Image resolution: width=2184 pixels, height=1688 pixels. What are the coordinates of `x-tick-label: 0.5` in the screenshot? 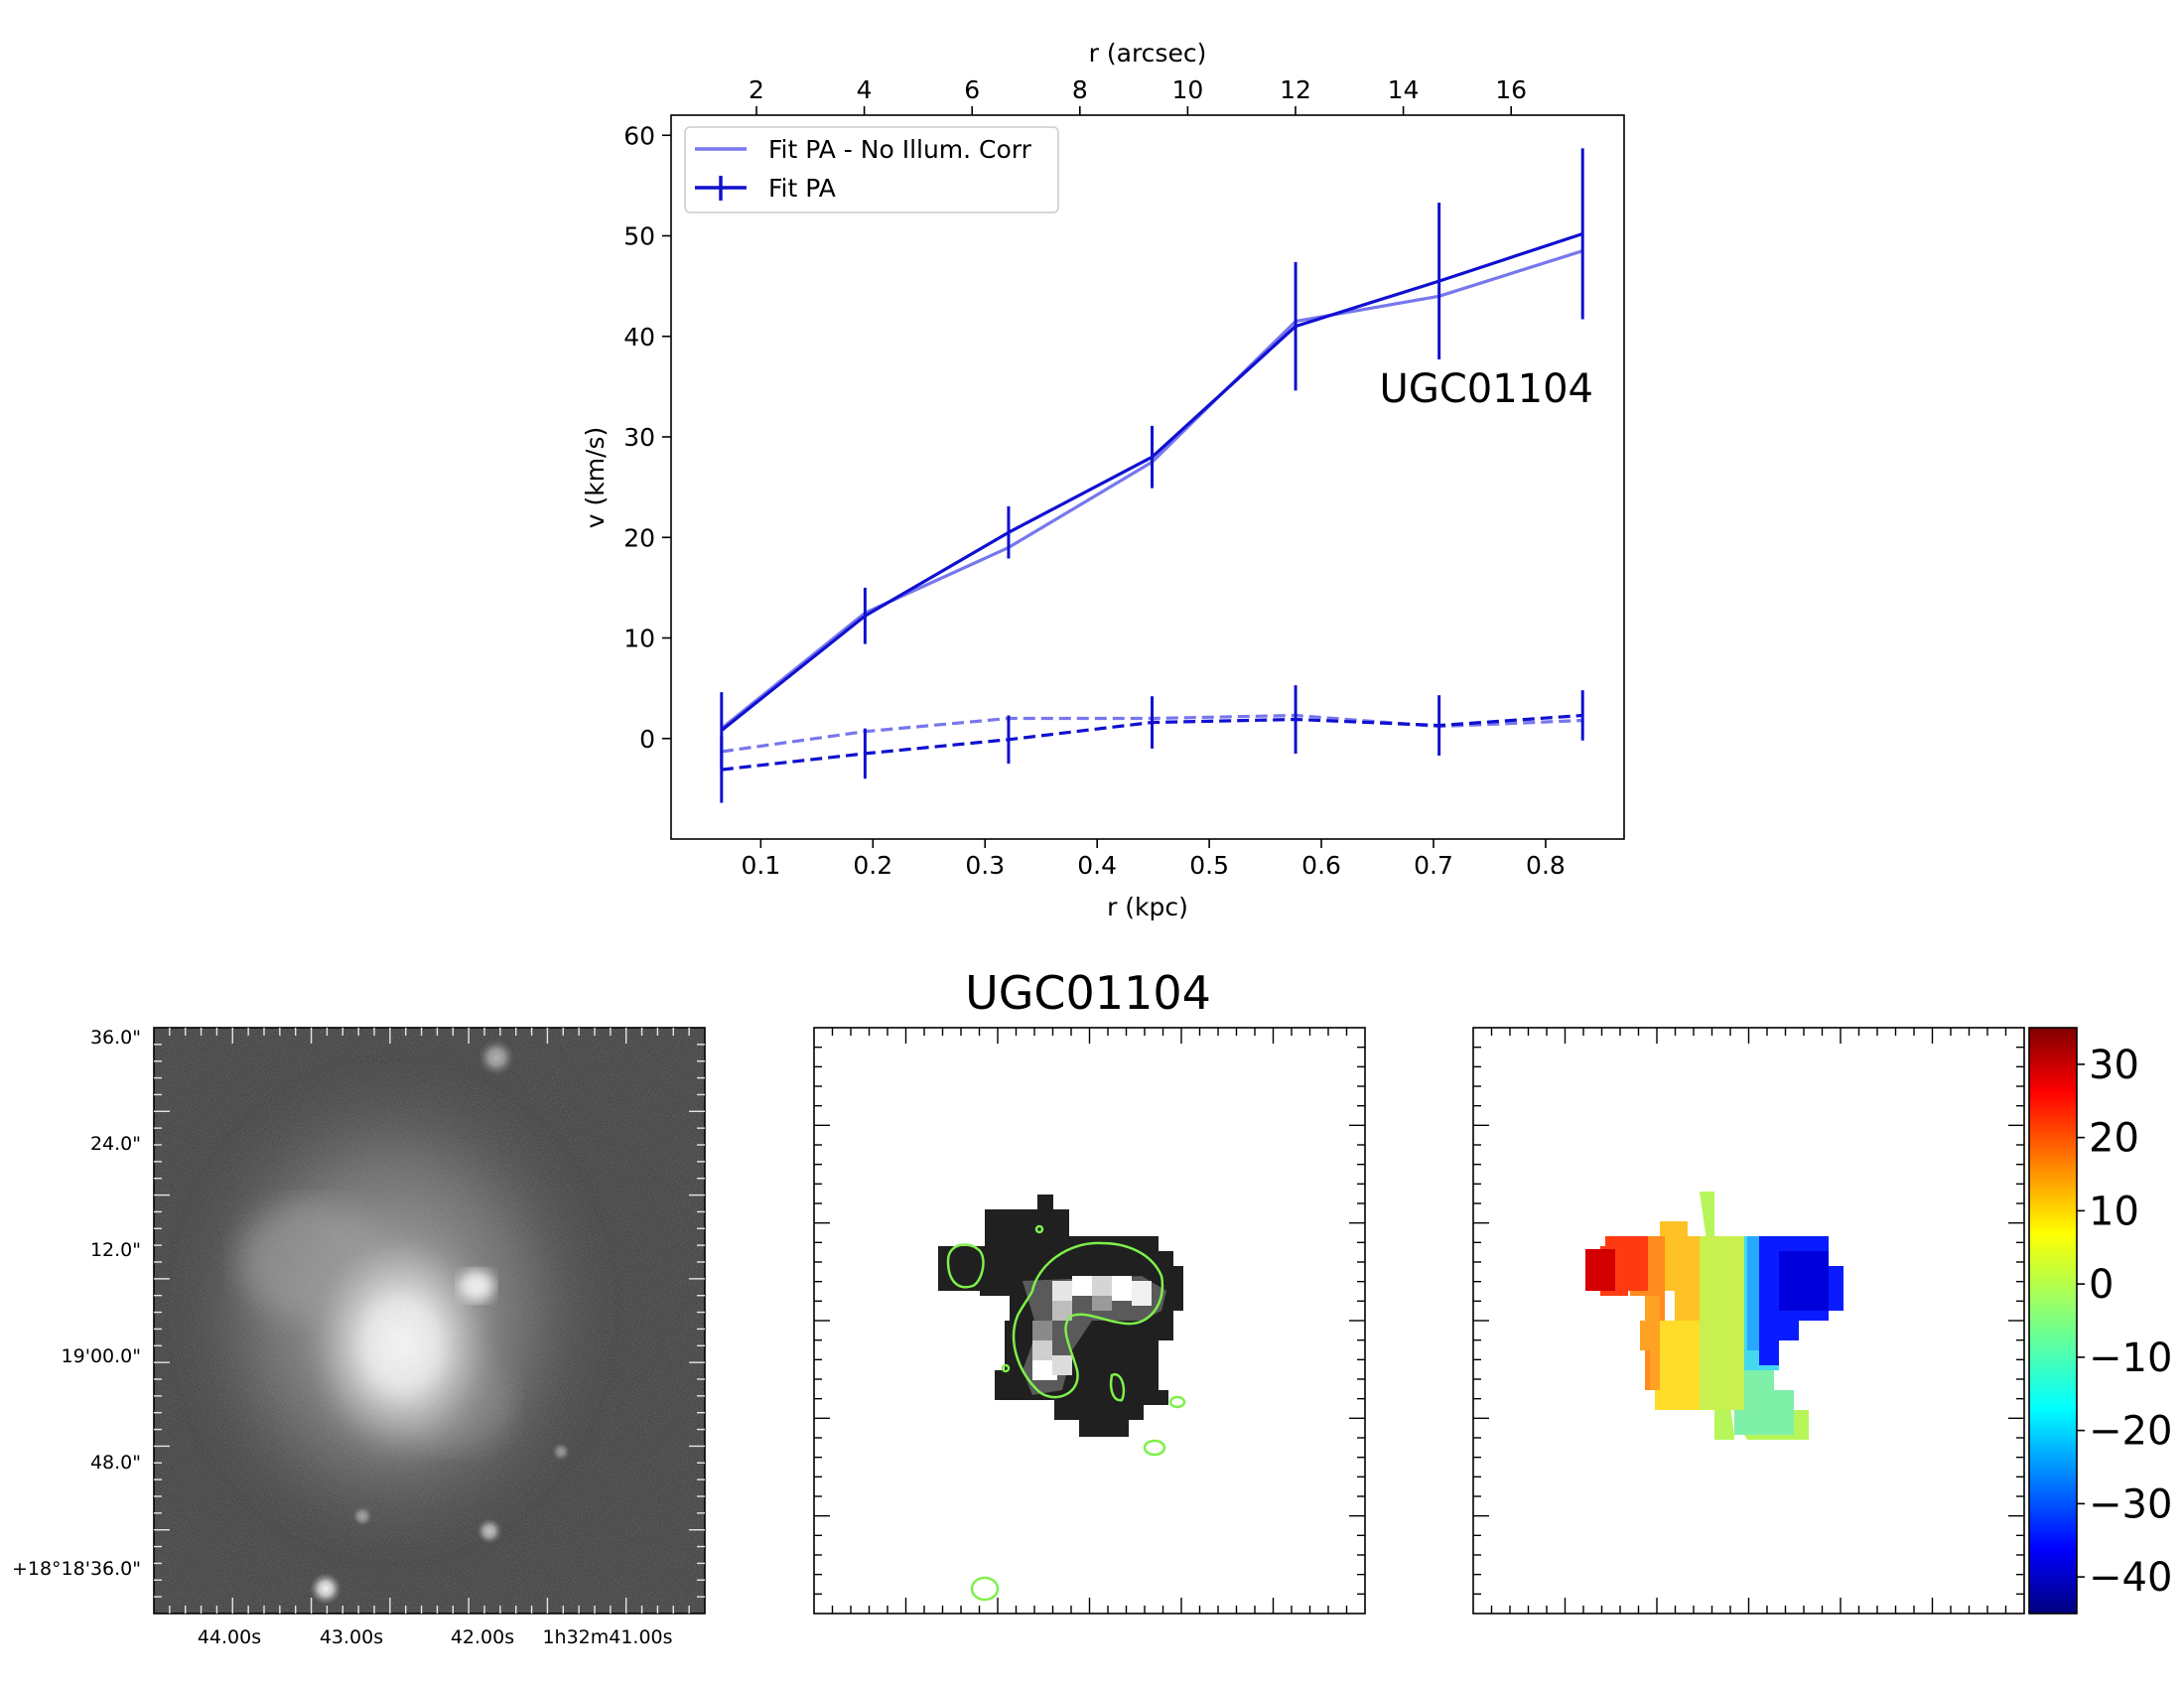 It's located at (1209, 865).